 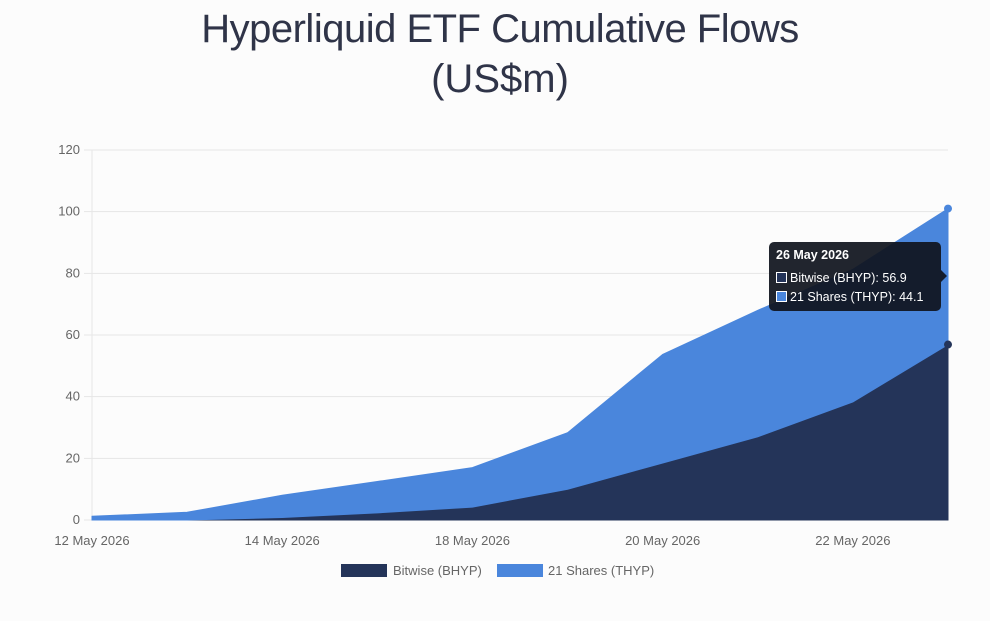 What do you see at coordinates (437, 570) in the screenshot?
I see `legend-label: Bitwise (BHYP)` at bounding box center [437, 570].